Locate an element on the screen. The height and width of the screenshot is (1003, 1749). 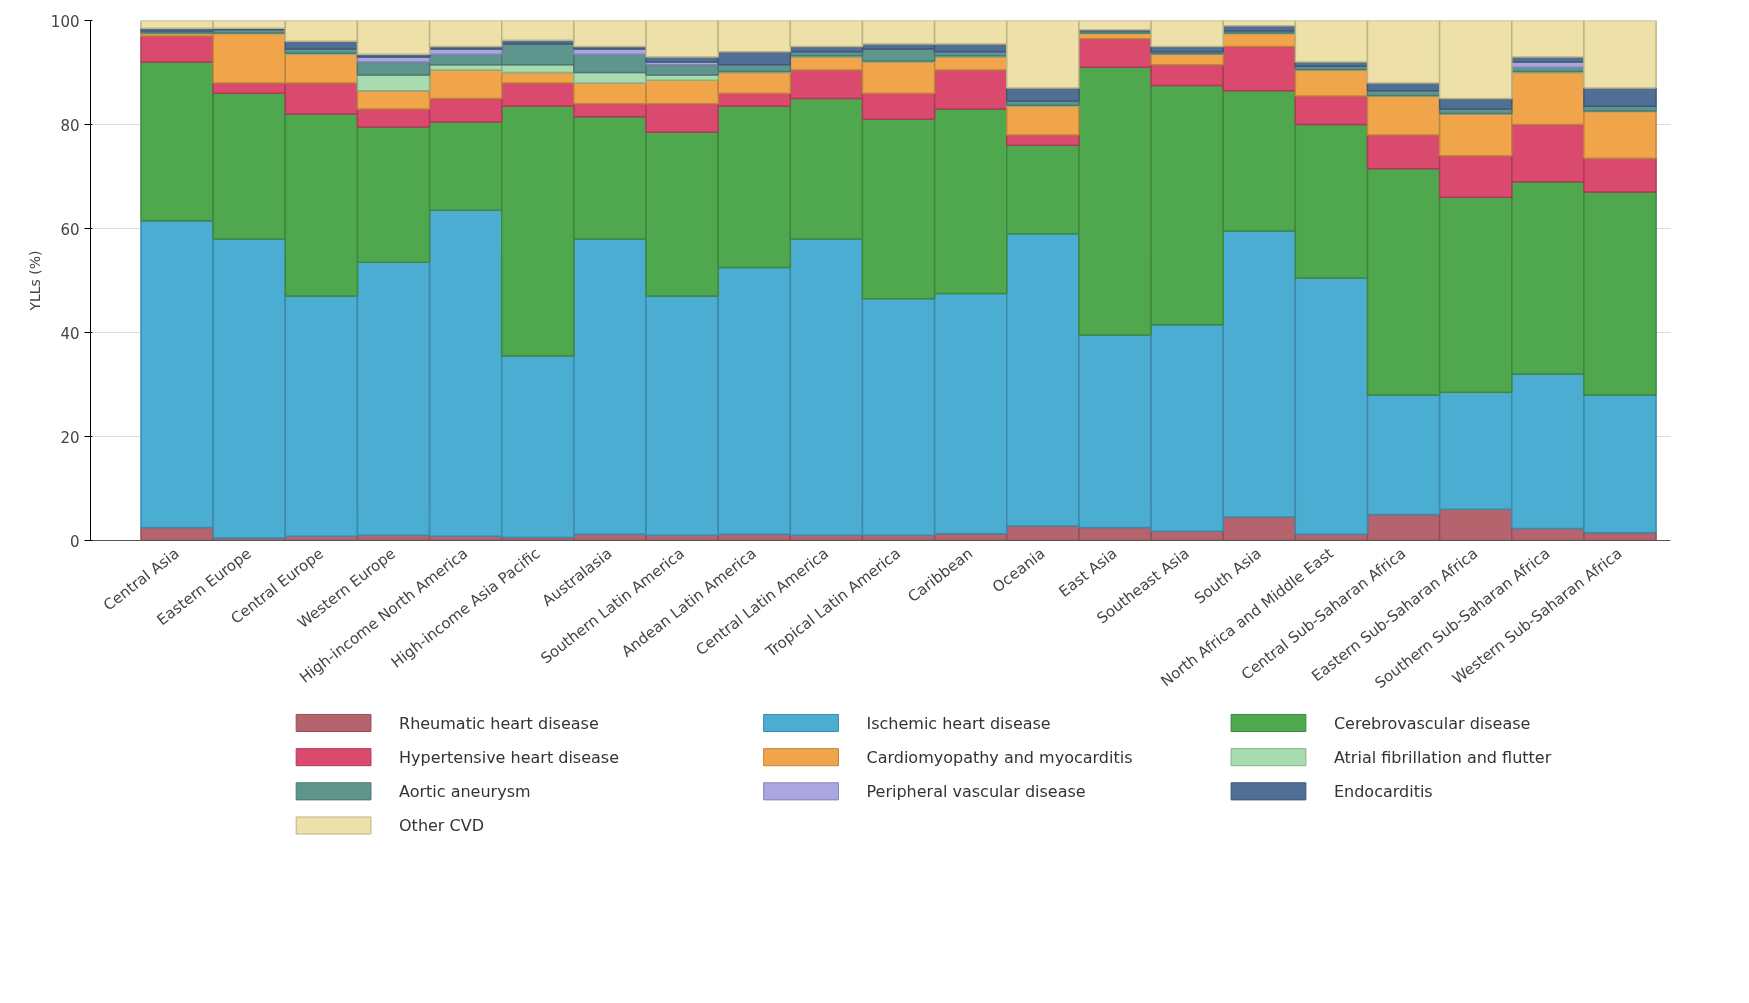
legend-label: Atrial fibrillation and flutter is located at coordinates (1442, 757).